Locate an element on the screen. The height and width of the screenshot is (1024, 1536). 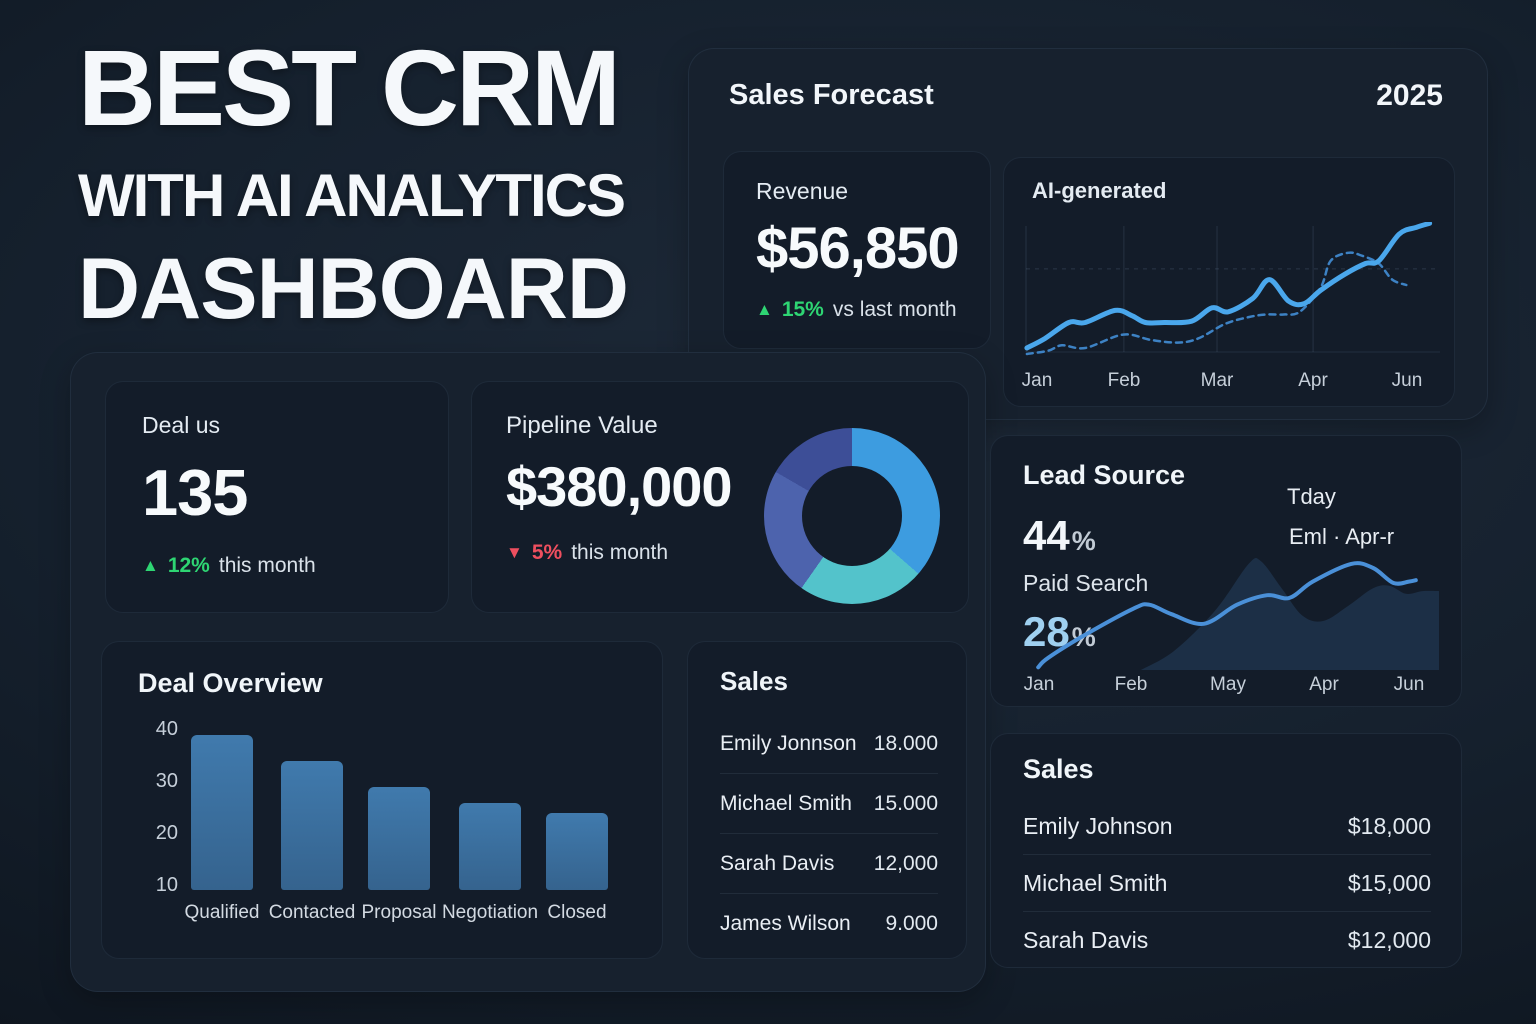
revenue-delta-value: 15% is located at coordinates (802, 309).